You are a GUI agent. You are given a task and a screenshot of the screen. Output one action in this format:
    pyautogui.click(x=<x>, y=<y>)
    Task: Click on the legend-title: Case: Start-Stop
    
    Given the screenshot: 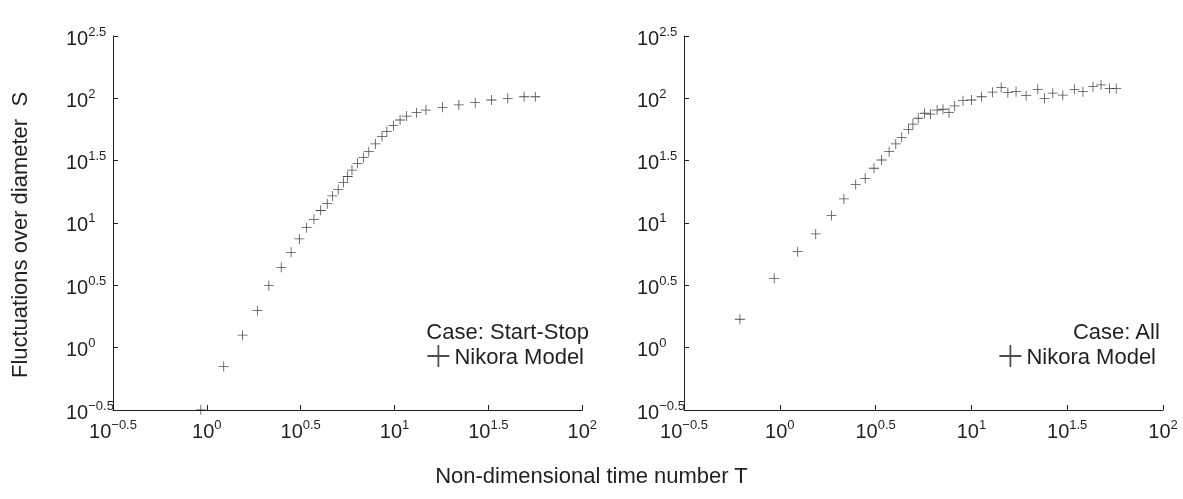 What is the action you would take?
    pyautogui.click(x=508, y=331)
    